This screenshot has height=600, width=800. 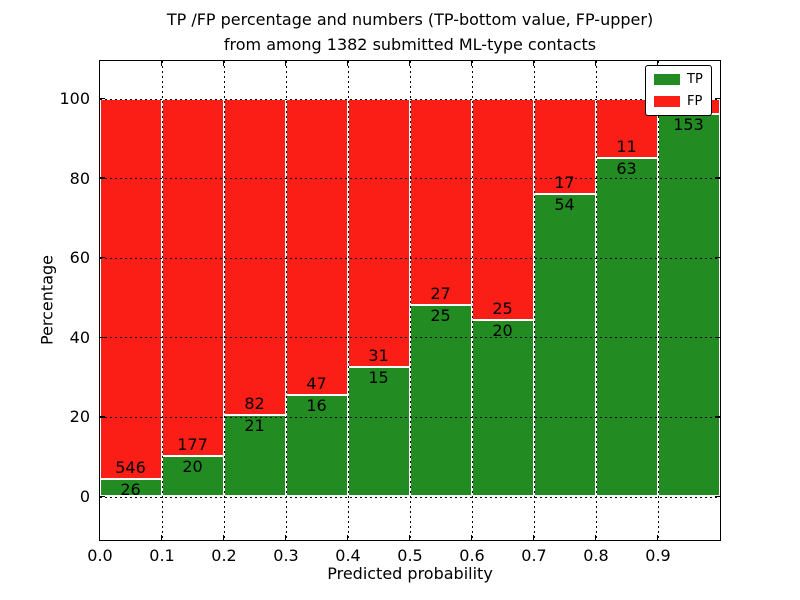 I want to click on legend-label-fp: FP, so click(x=695, y=101).